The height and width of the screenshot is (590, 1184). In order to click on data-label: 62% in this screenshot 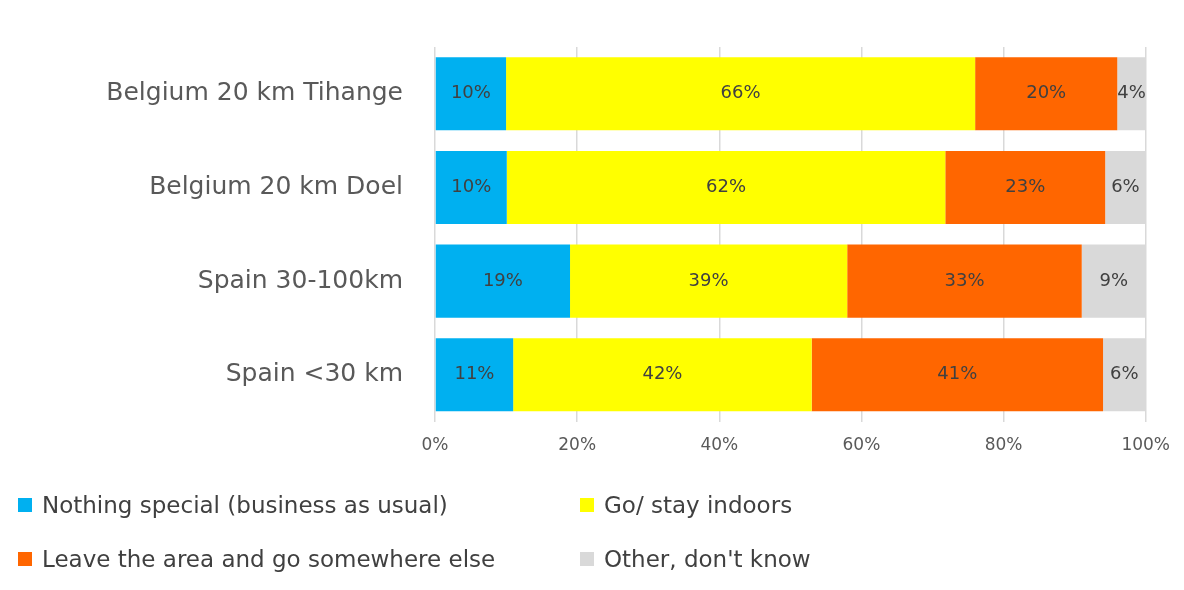, I will do `click(726, 186)`.